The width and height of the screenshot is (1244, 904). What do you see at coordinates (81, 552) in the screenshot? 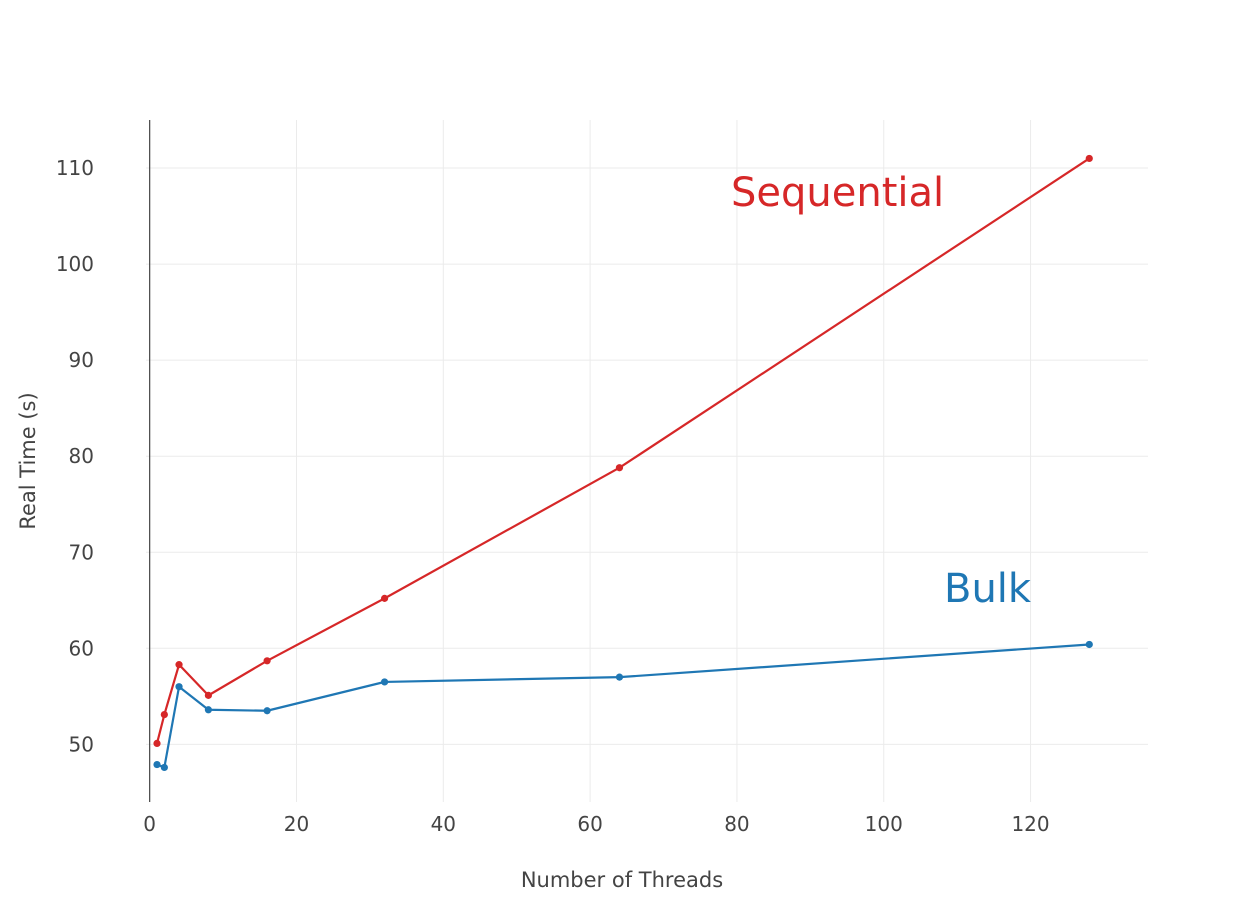
I see `y-tick-label: 70` at bounding box center [81, 552].